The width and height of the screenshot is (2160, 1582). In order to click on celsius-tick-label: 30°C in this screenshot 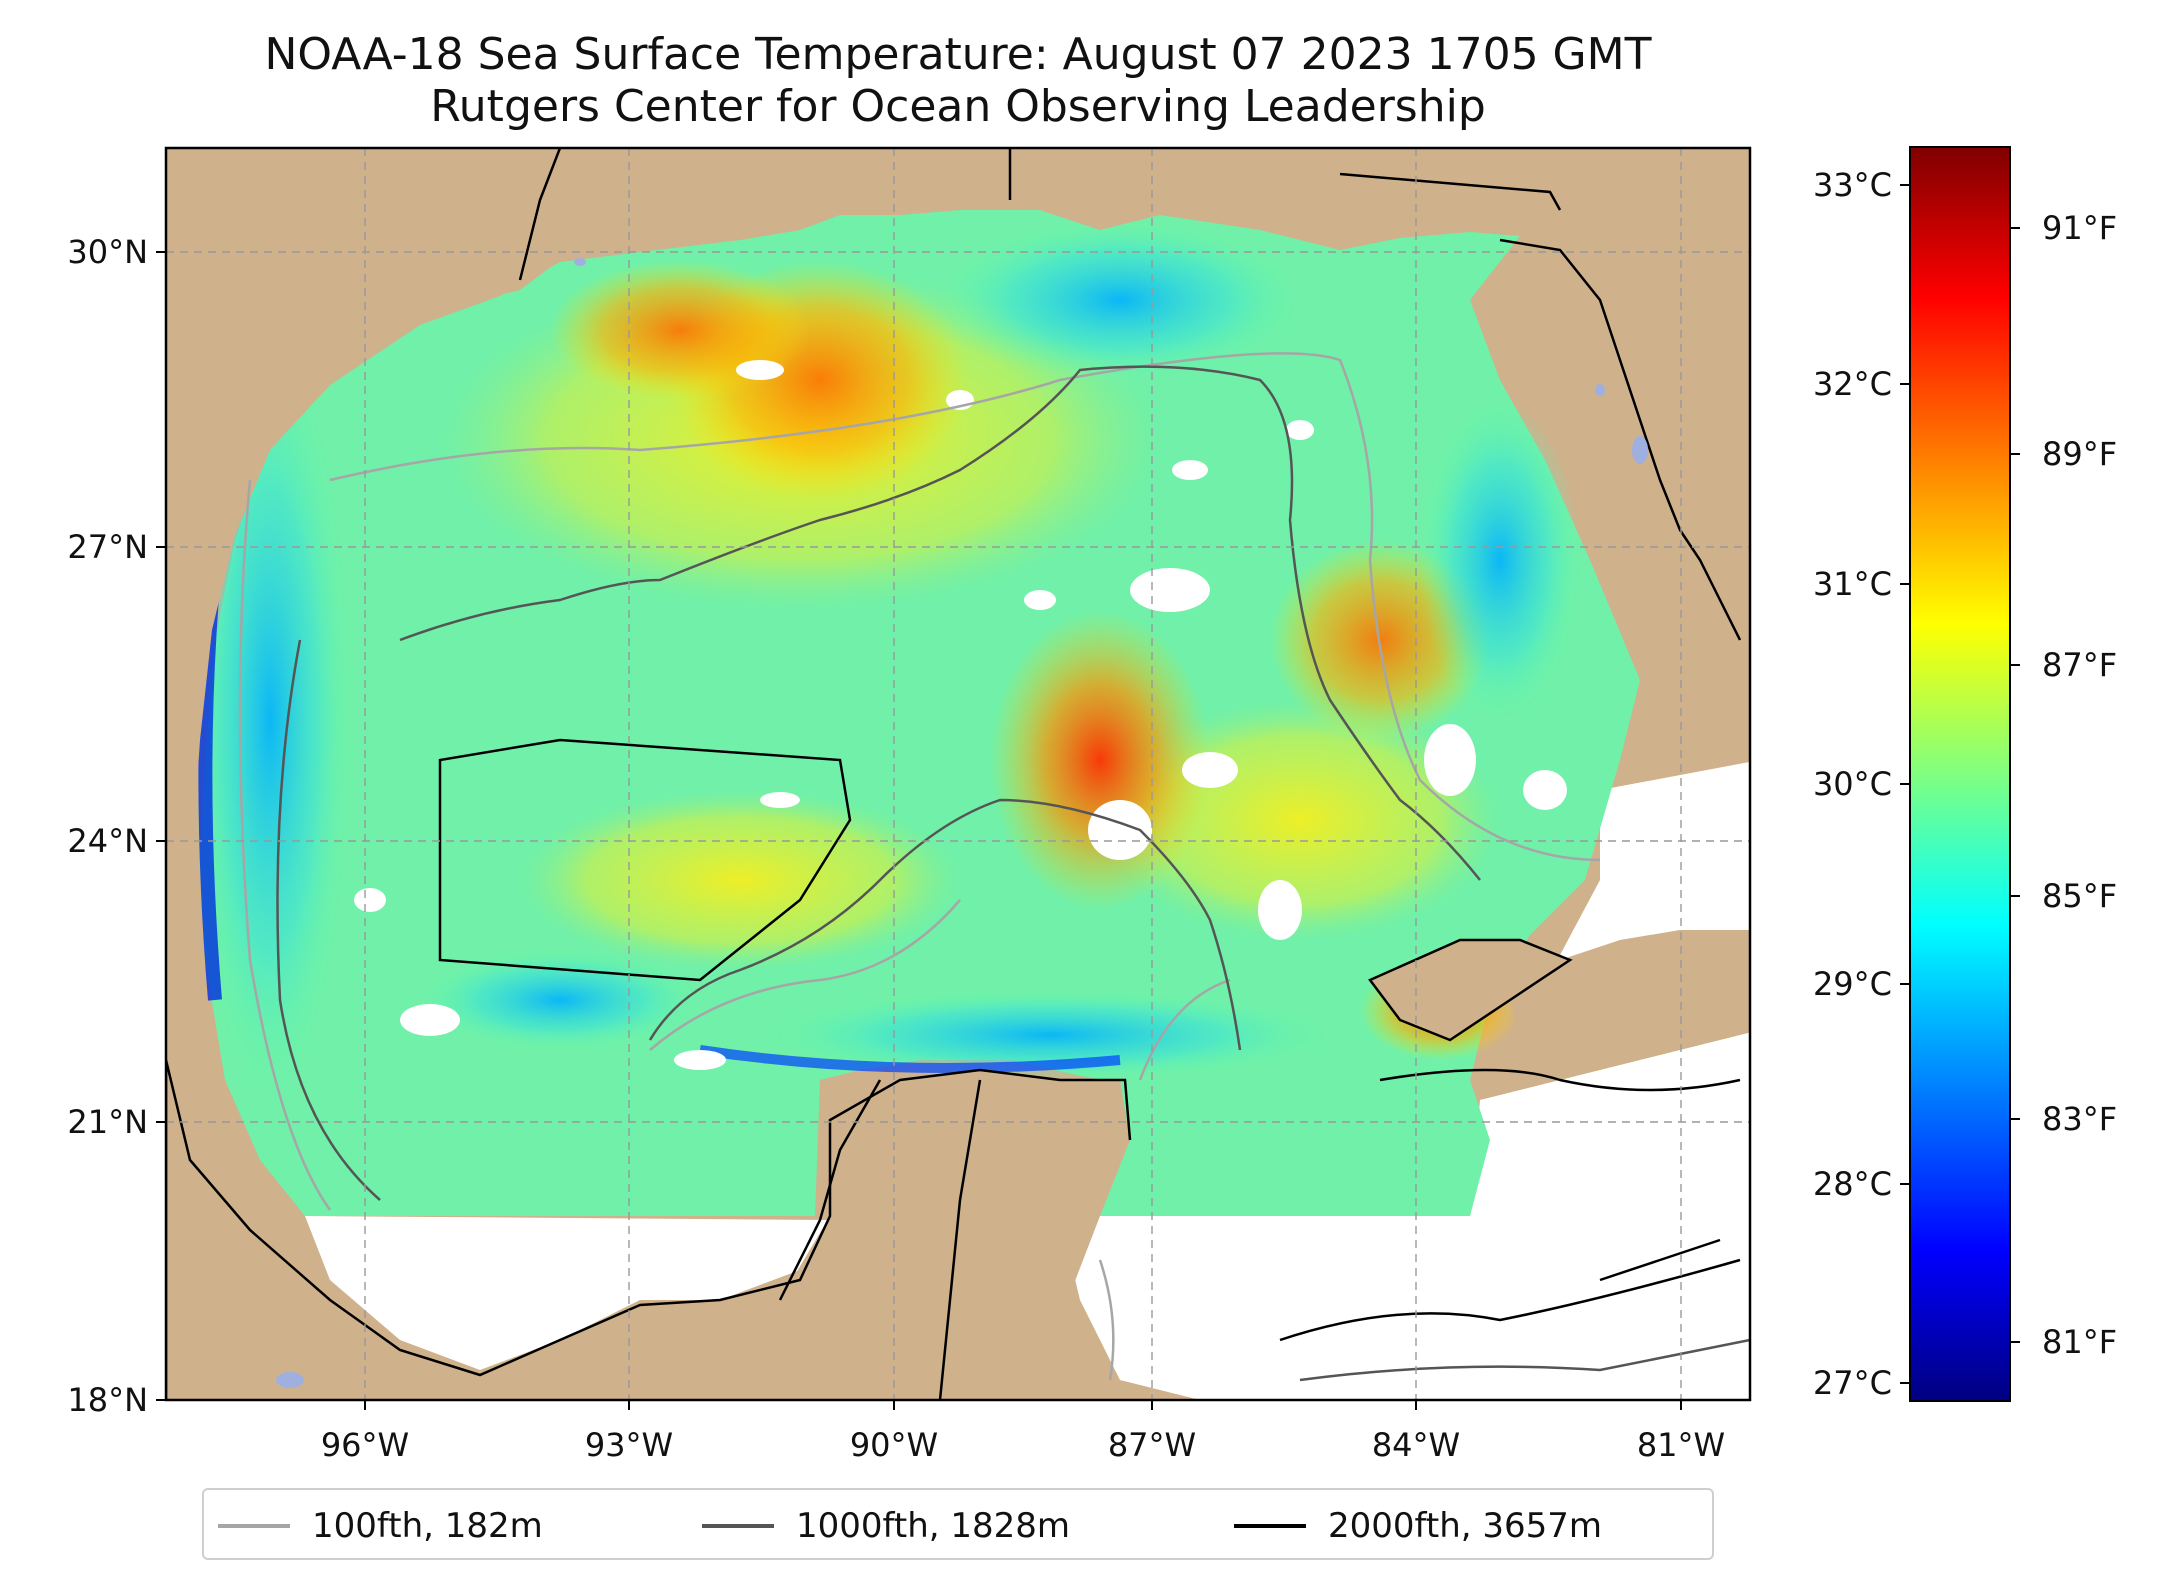, I will do `click(1852, 784)`.